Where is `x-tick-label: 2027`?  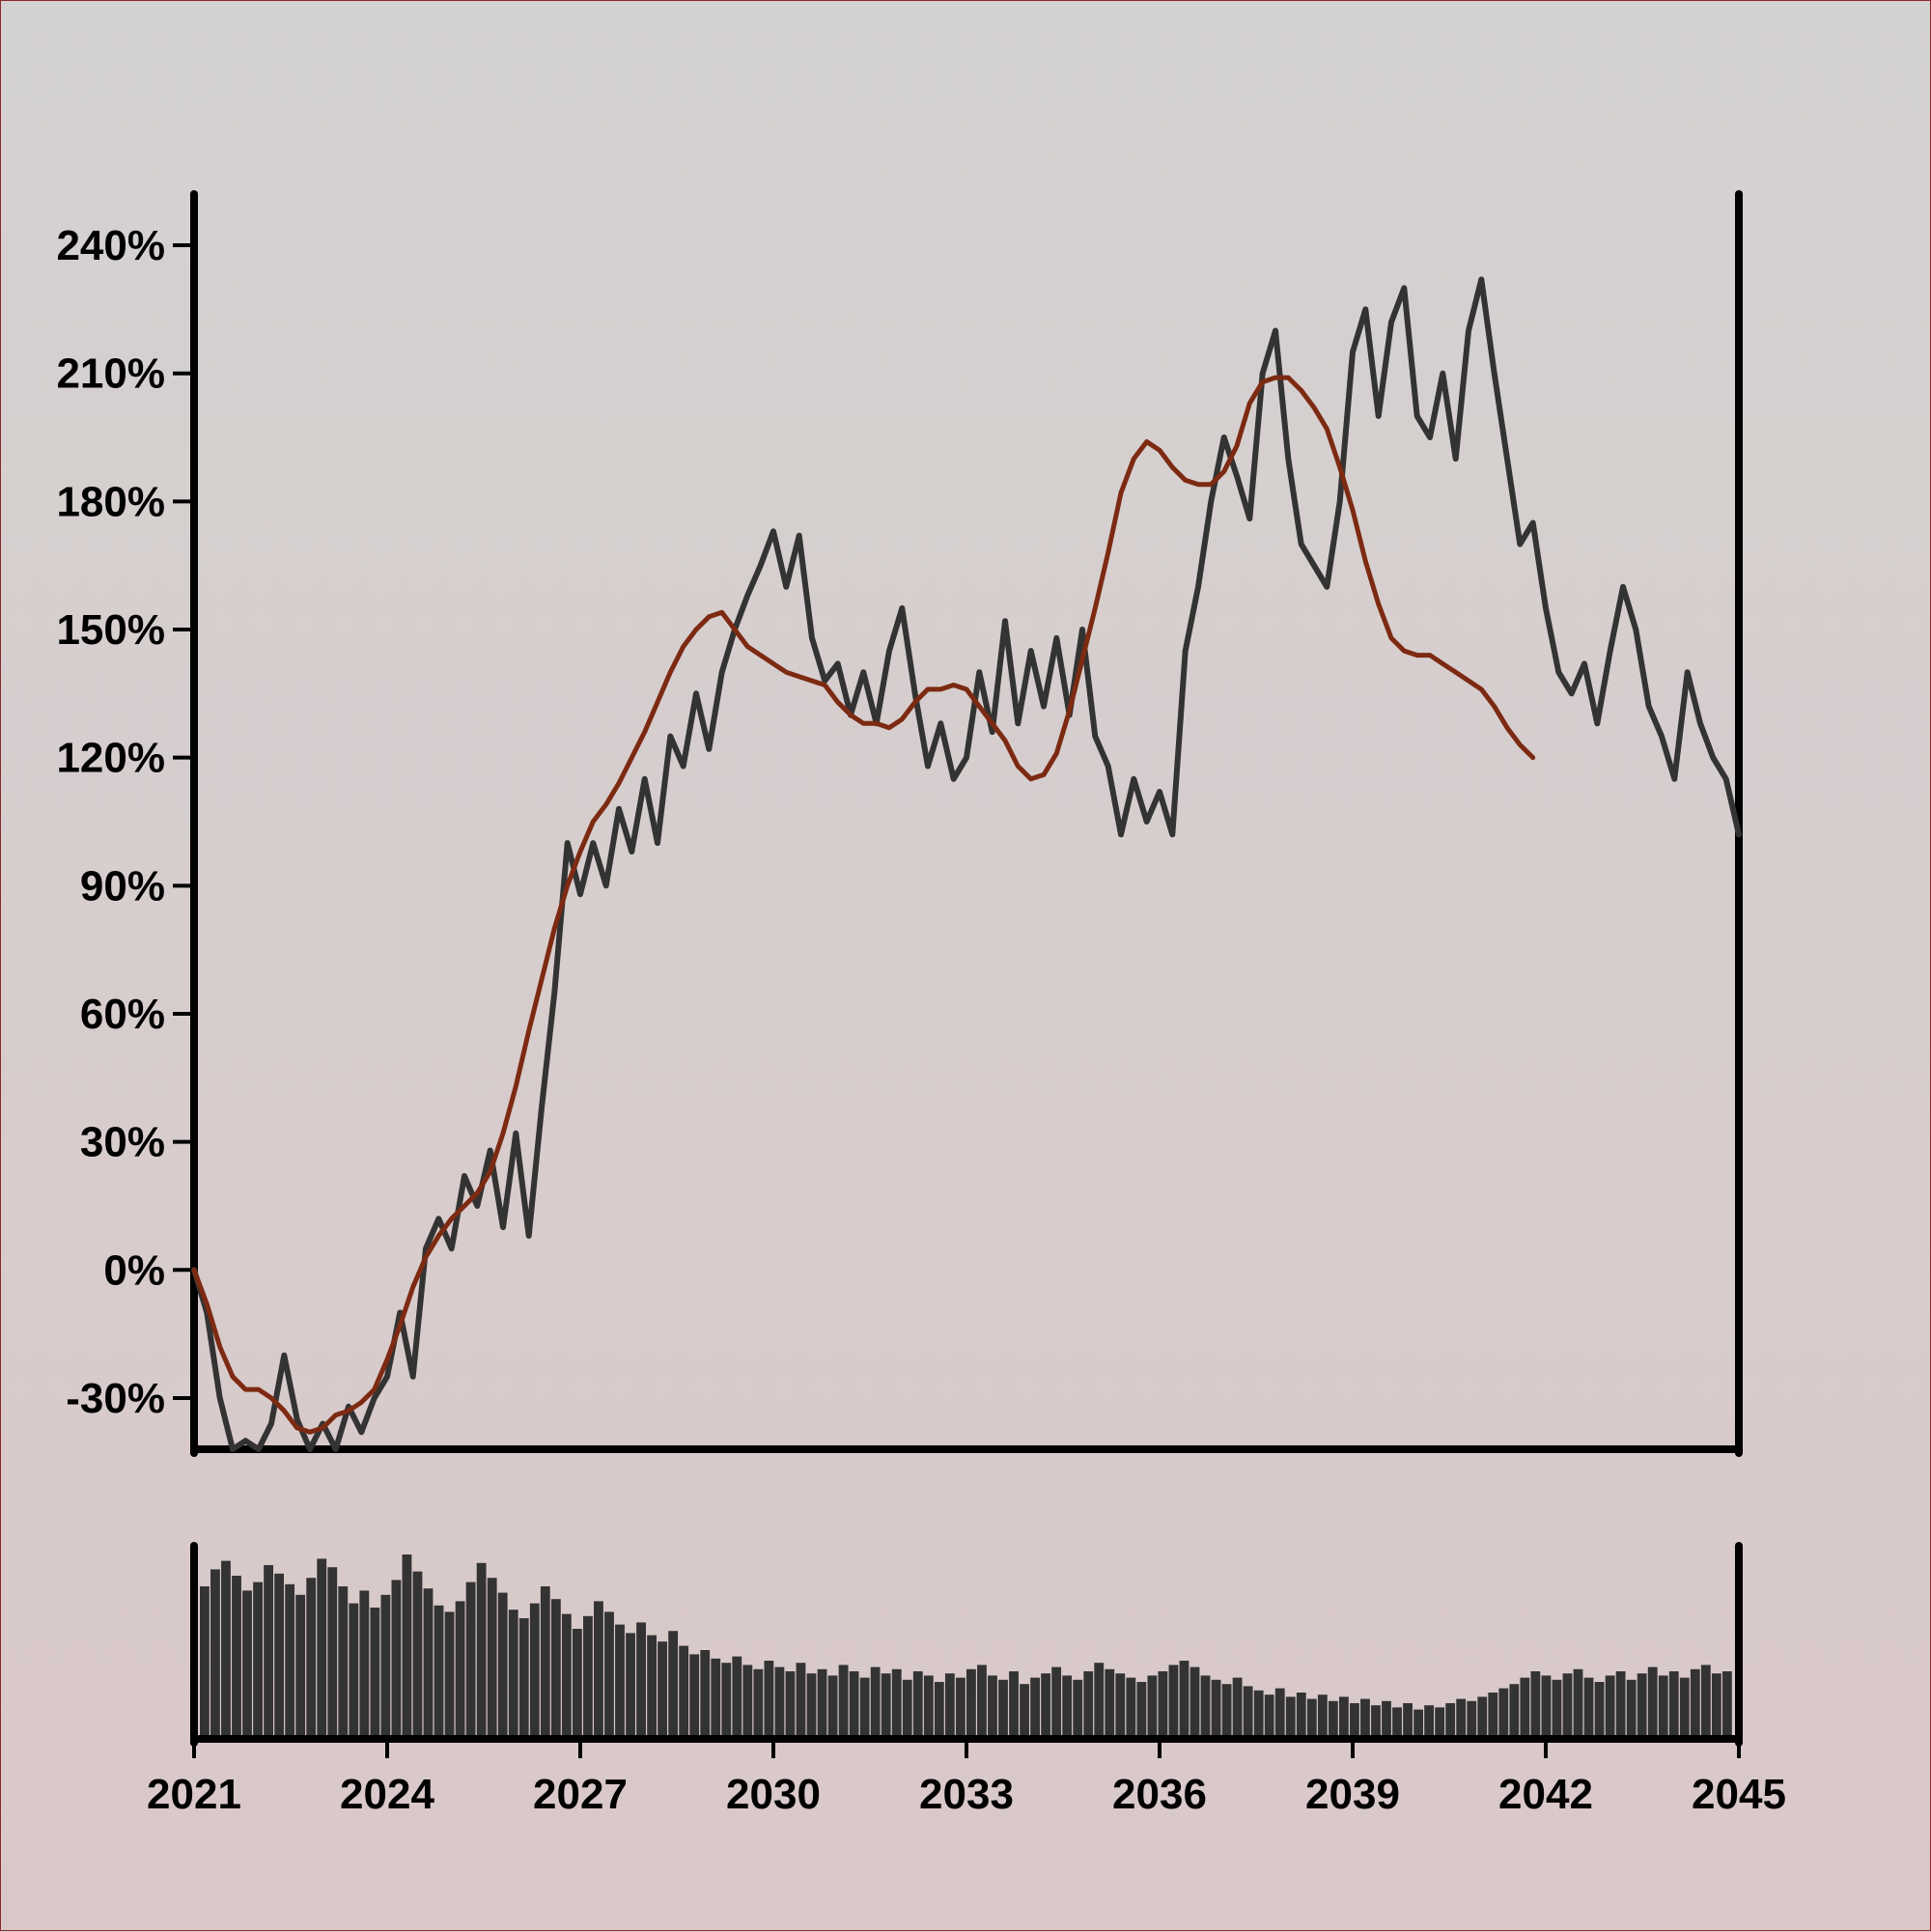
x-tick-label: 2027 is located at coordinates (580, 1795).